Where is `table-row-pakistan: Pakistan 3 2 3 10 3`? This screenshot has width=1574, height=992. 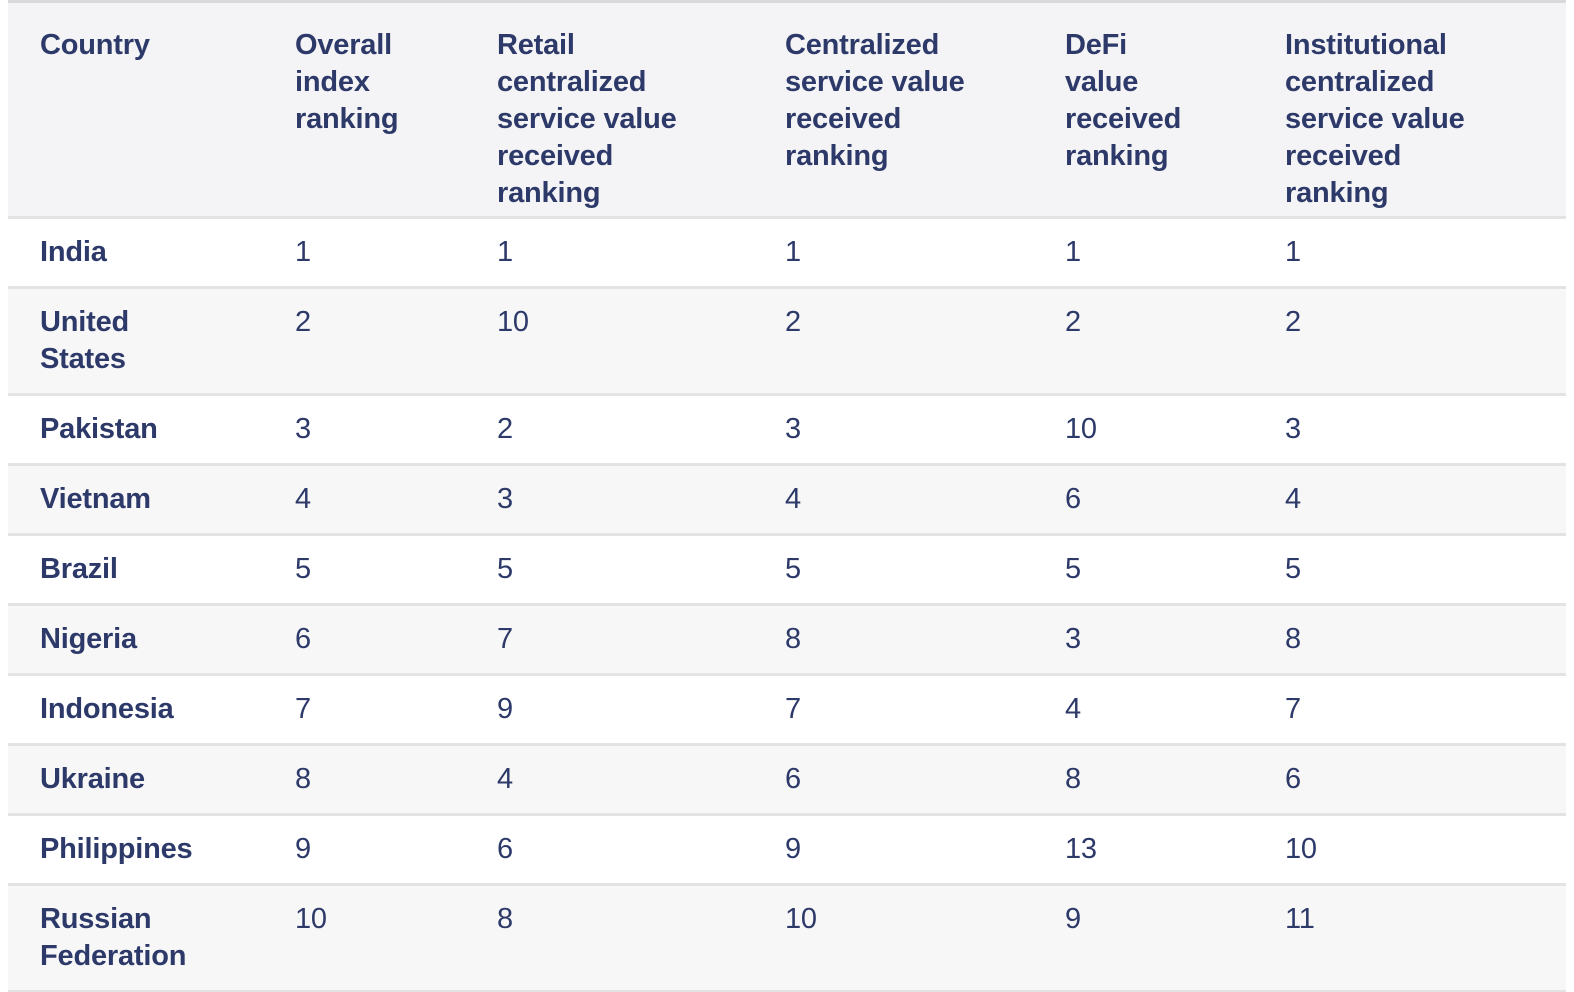 table-row-pakistan: Pakistan 3 2 3 10 3 is located at coordinates (787, 429).